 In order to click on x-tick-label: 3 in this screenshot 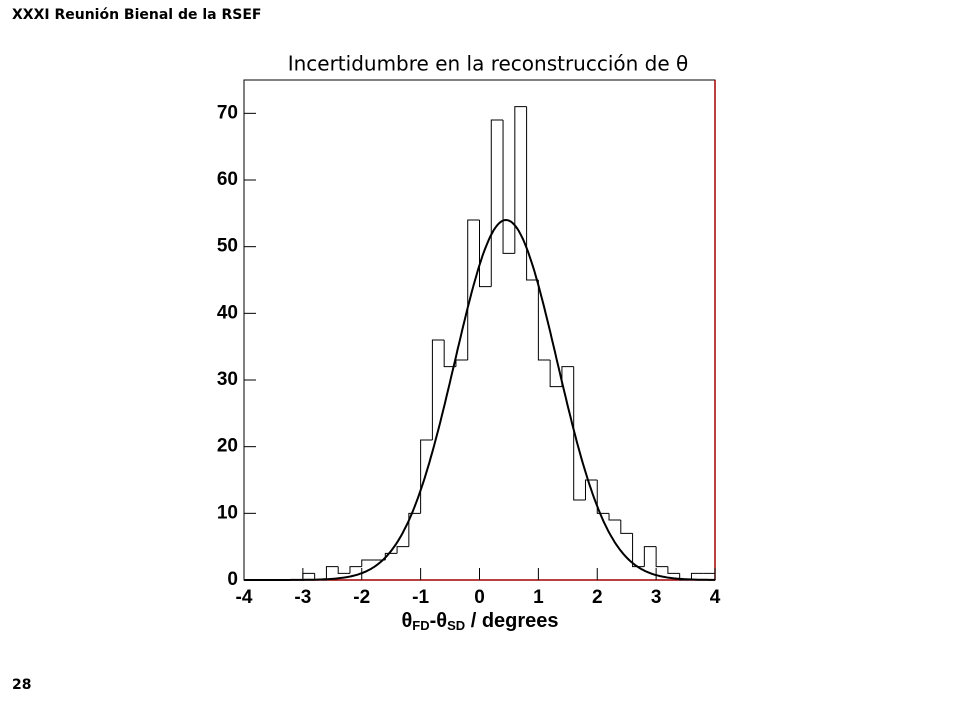, I will do `click(656, 597)`.